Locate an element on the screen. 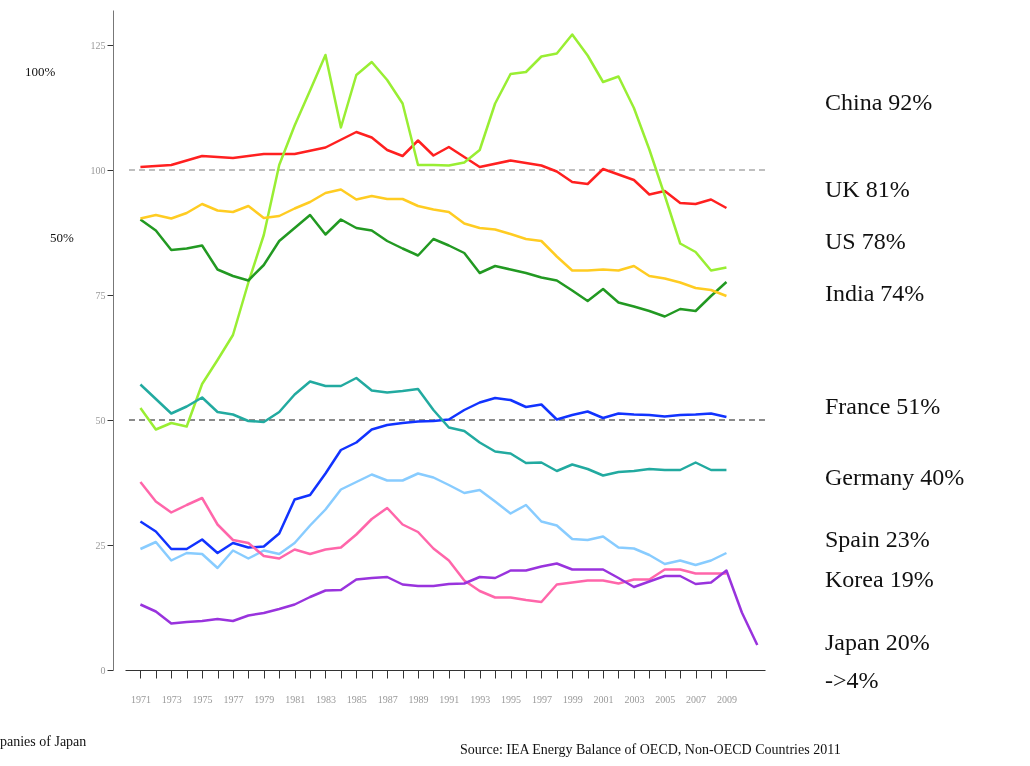 The image size is (1030, 766). text: France 51% is located at coordinates (883, 406).